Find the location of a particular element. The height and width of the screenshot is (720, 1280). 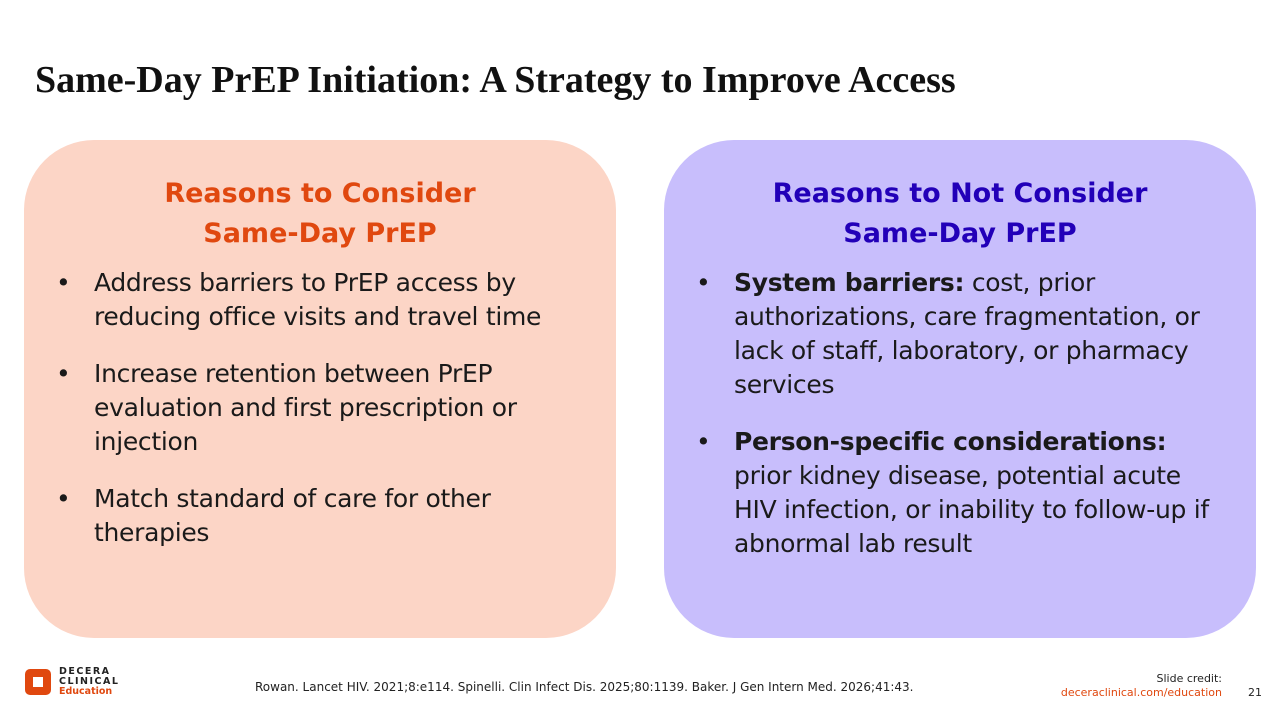

logo-text: CLINICAL is located at coordinates (89, 681).